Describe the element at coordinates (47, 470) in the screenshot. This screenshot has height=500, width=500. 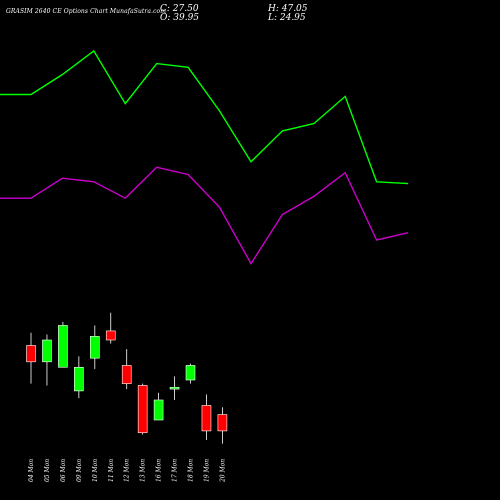
I see `x-tick-label: 05 Mon` at that location.